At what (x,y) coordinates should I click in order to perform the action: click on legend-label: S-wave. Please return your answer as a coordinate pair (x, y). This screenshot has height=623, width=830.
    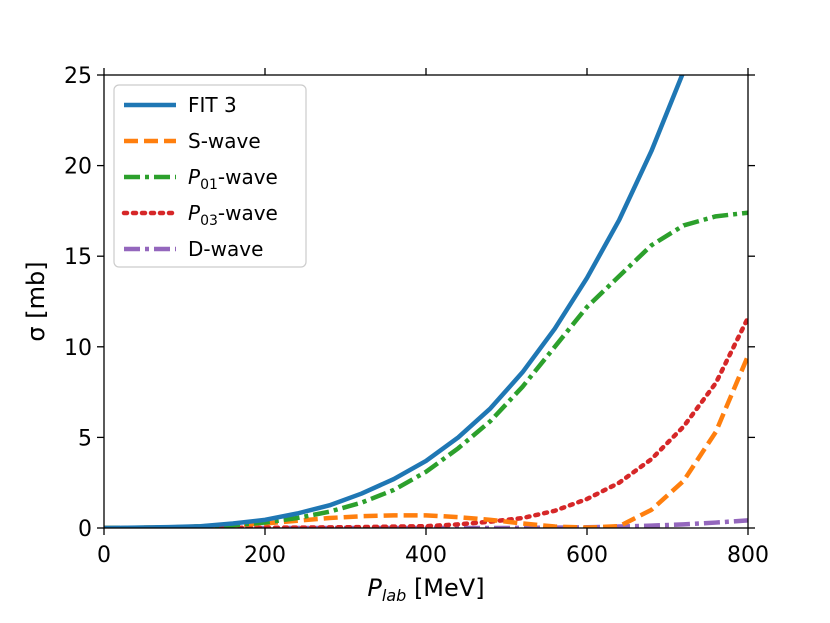
    Looking at the image, I should click on (224, 141).